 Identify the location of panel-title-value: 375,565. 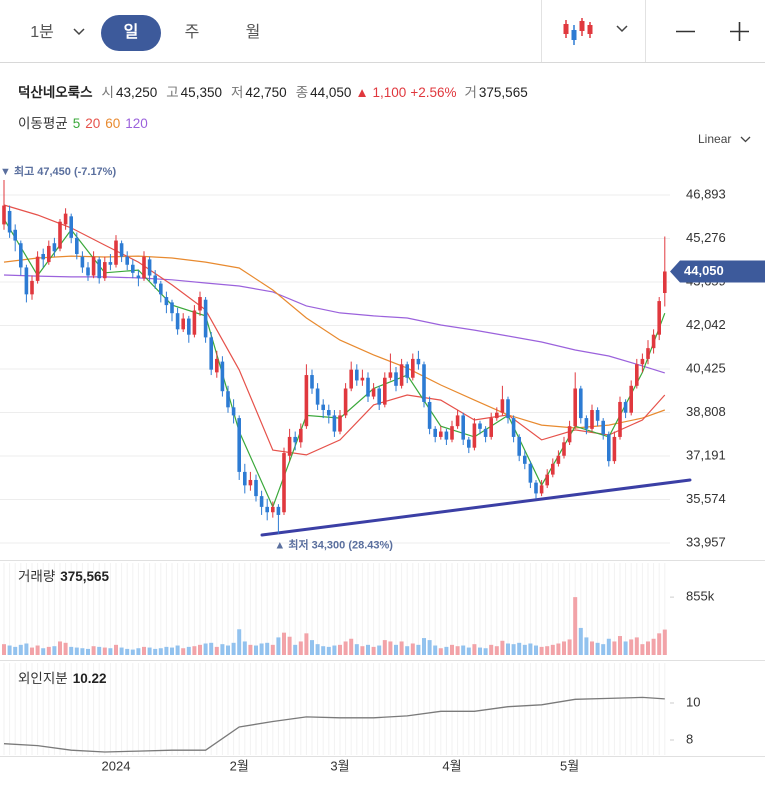
(84, 576).